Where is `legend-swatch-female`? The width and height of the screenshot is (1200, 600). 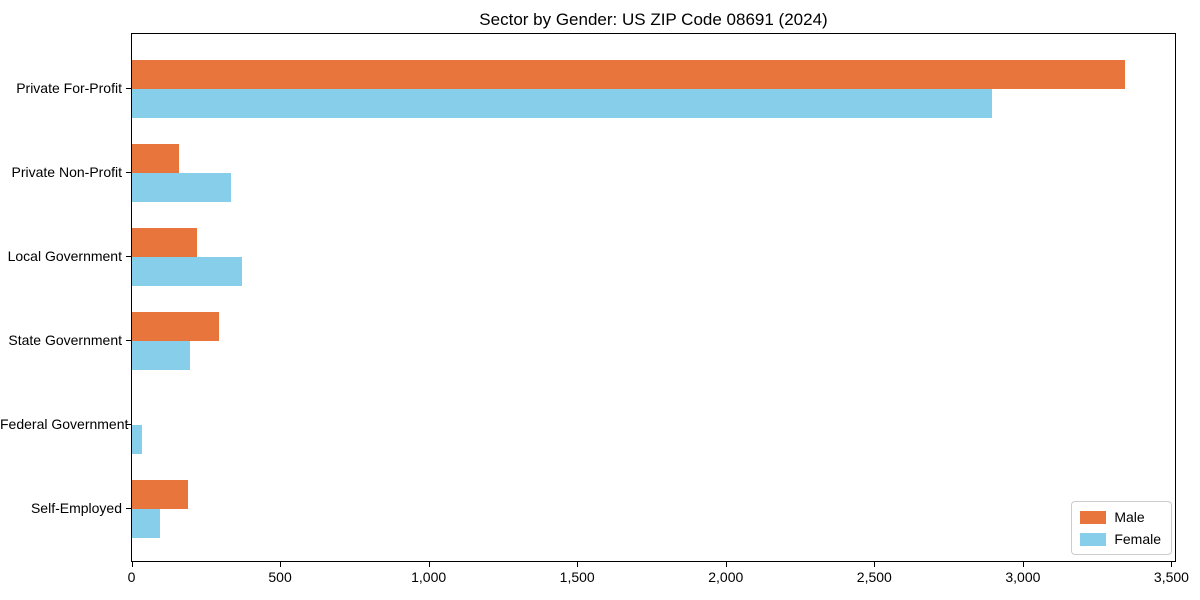 legend-swatch-female is located at coordinates (1093, 539).